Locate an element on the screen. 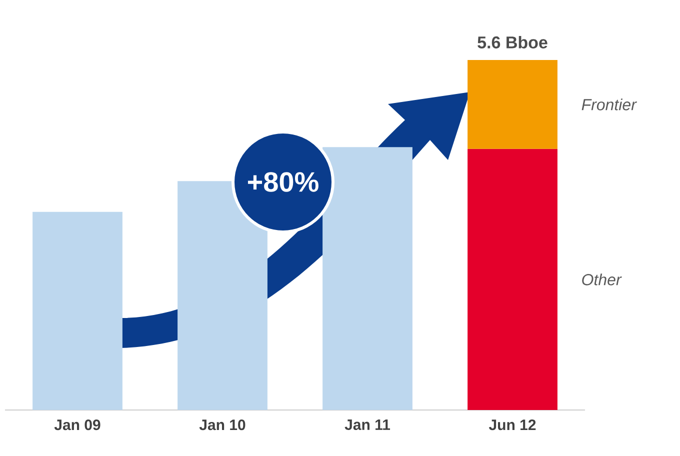 The width and height of the screenshot is (680, 456). x-tick-label: Jan 09 is located at coordinates (77, 425).